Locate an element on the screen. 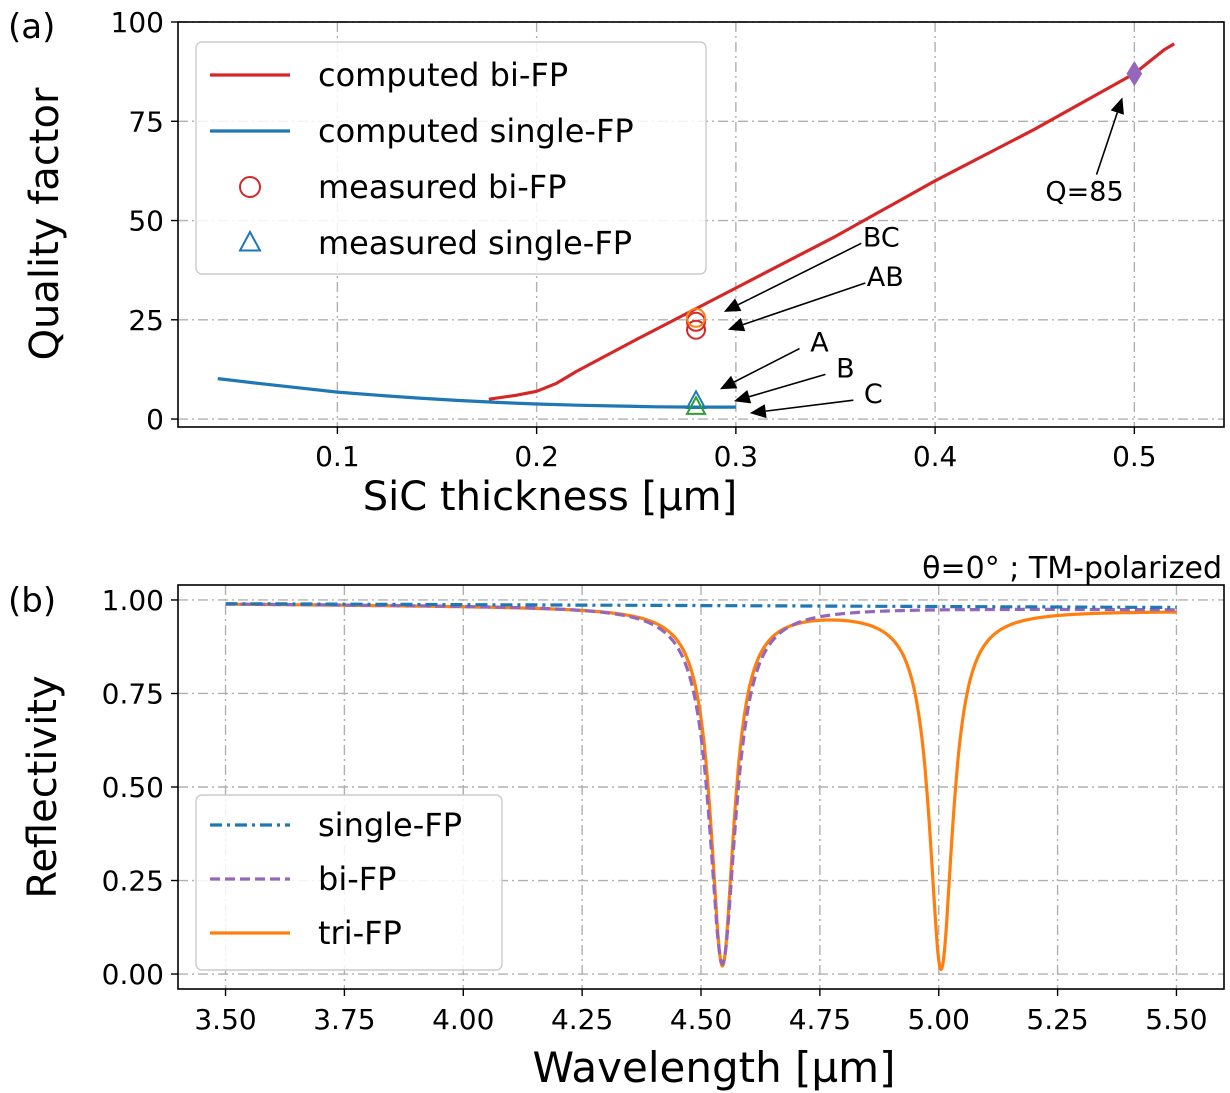 The width and height of the screenshot is (1230, 1093). annotation-bc-text: BC is located at coordinates (881, 237).